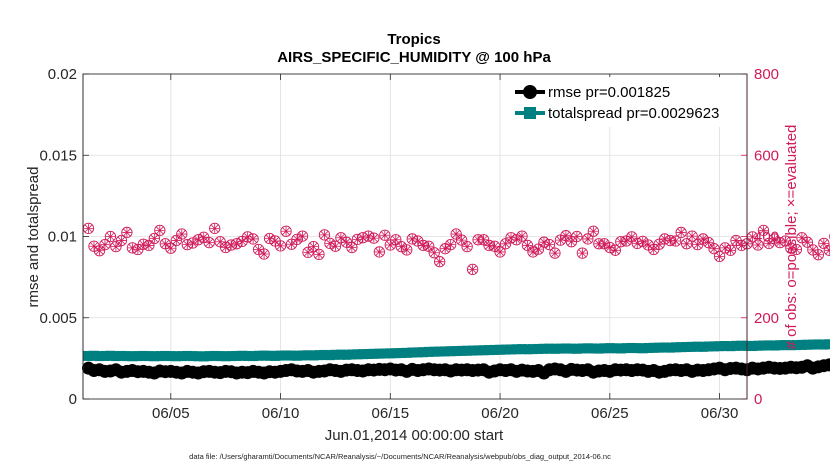 This screenshot has width=830, height=470. What do you see at coordinates (414, 57) in the screenshot?
I see `chart-subtitle: AIRS_SPECIFIC_HUMIDITY @ 100 hPa` at bounding box center [414, 57].